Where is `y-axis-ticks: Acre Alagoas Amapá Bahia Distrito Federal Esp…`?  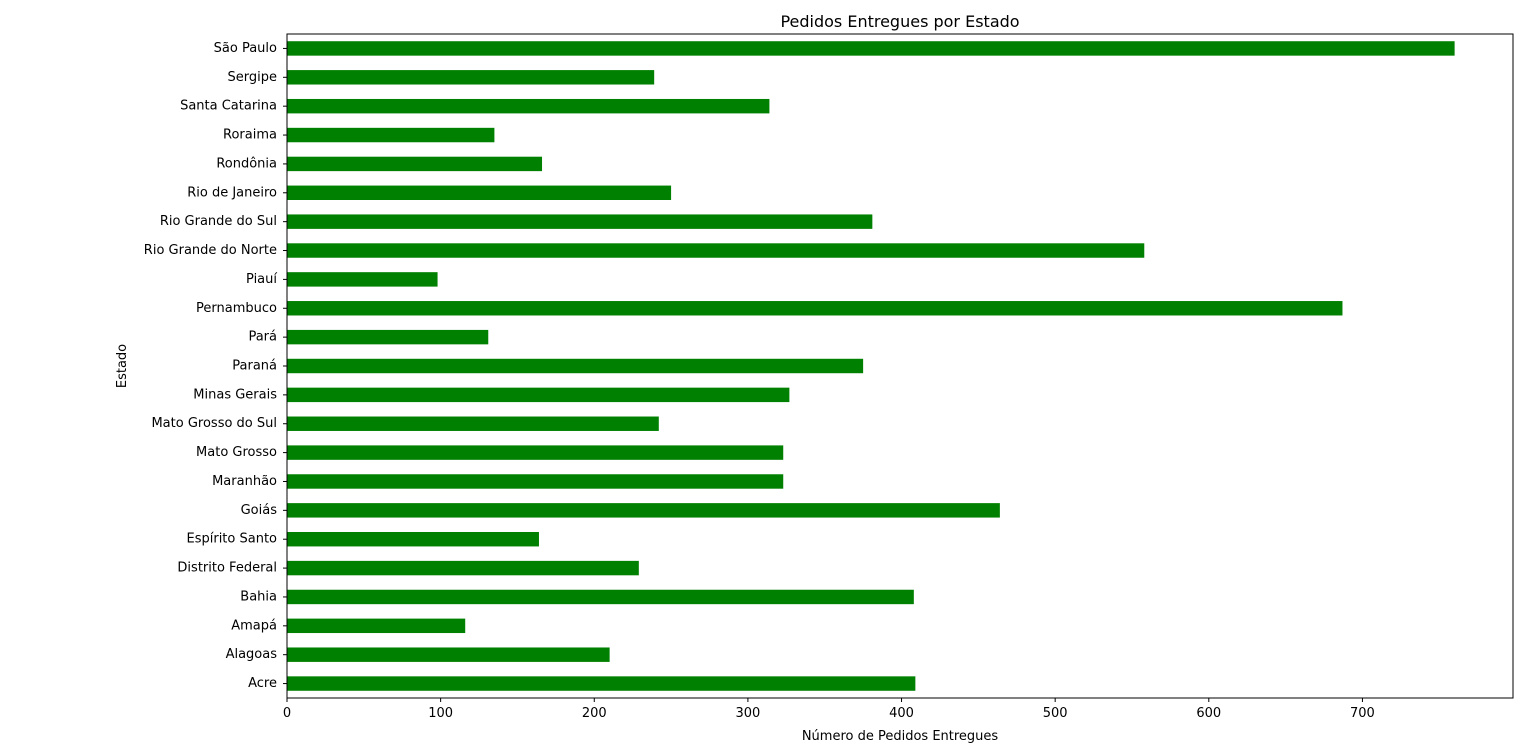 y-axis-ticks: Acre Alagoas Amapá Bahia Distrito Federal Esp… is located at coordinates (215, 366).